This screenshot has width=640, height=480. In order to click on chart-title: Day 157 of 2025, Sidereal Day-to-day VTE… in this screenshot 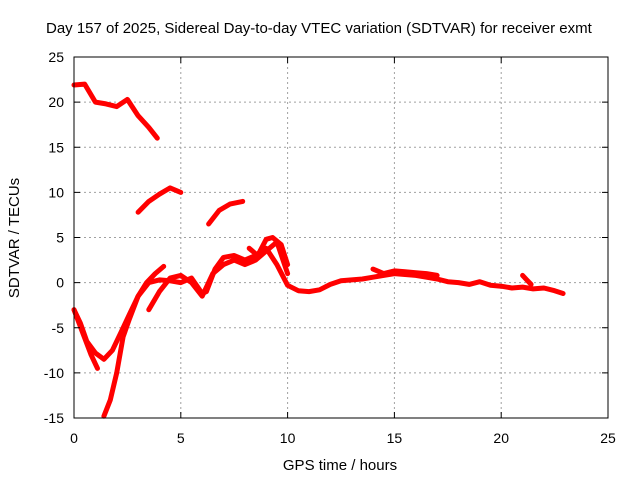, I will do `click(319, 28)`.